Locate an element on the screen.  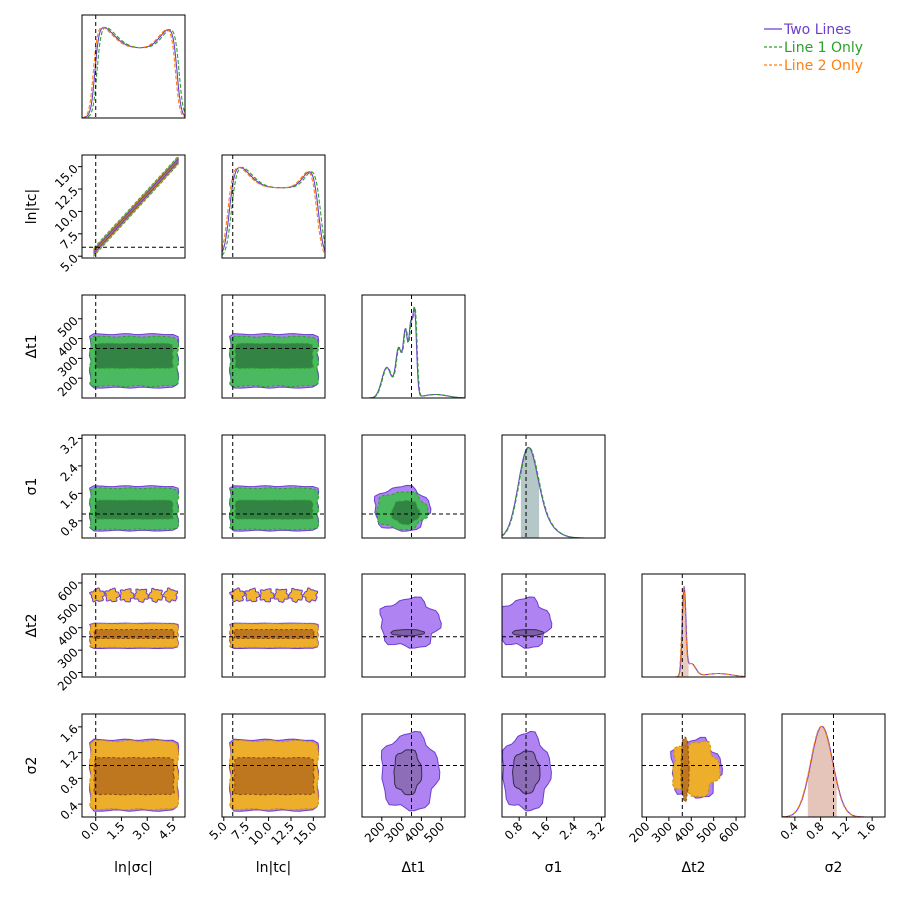
x-tick-label: 0.8 is located at coordinates (513, 830).